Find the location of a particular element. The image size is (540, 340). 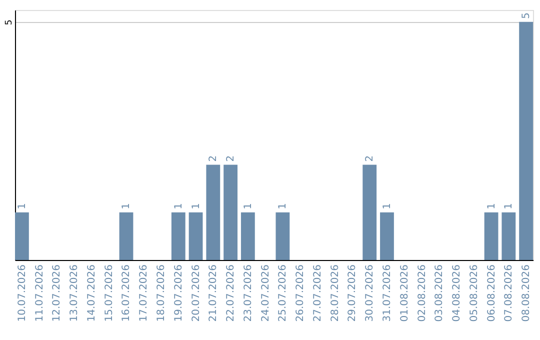

x-tick-label: 12.07.2026 is located at coordinates (57, 293).